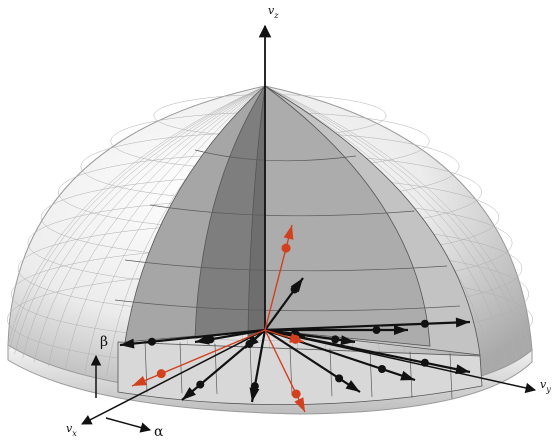 The image size is (560, 447). I want to click on vx-label: vx, so click(71, 430).